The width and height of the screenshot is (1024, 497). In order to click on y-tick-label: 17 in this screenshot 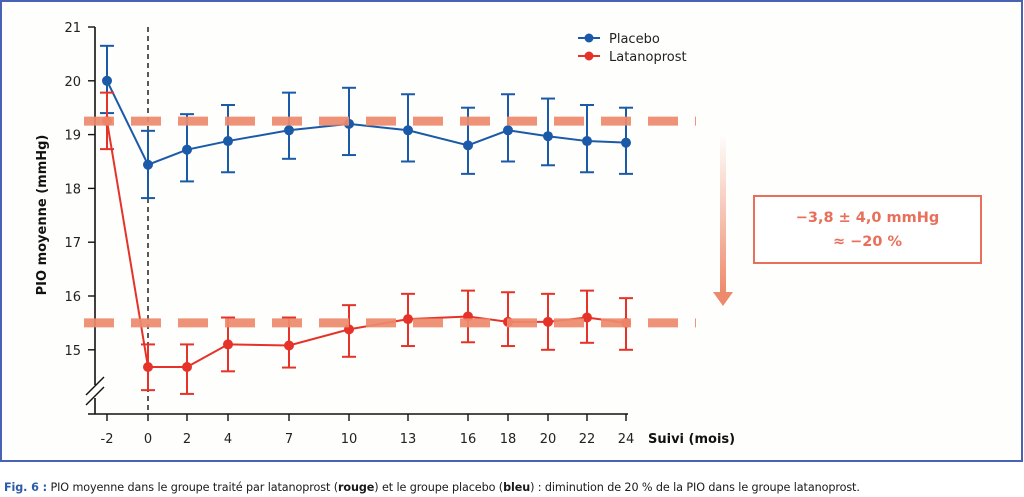, I will do `click(72, 243)`.